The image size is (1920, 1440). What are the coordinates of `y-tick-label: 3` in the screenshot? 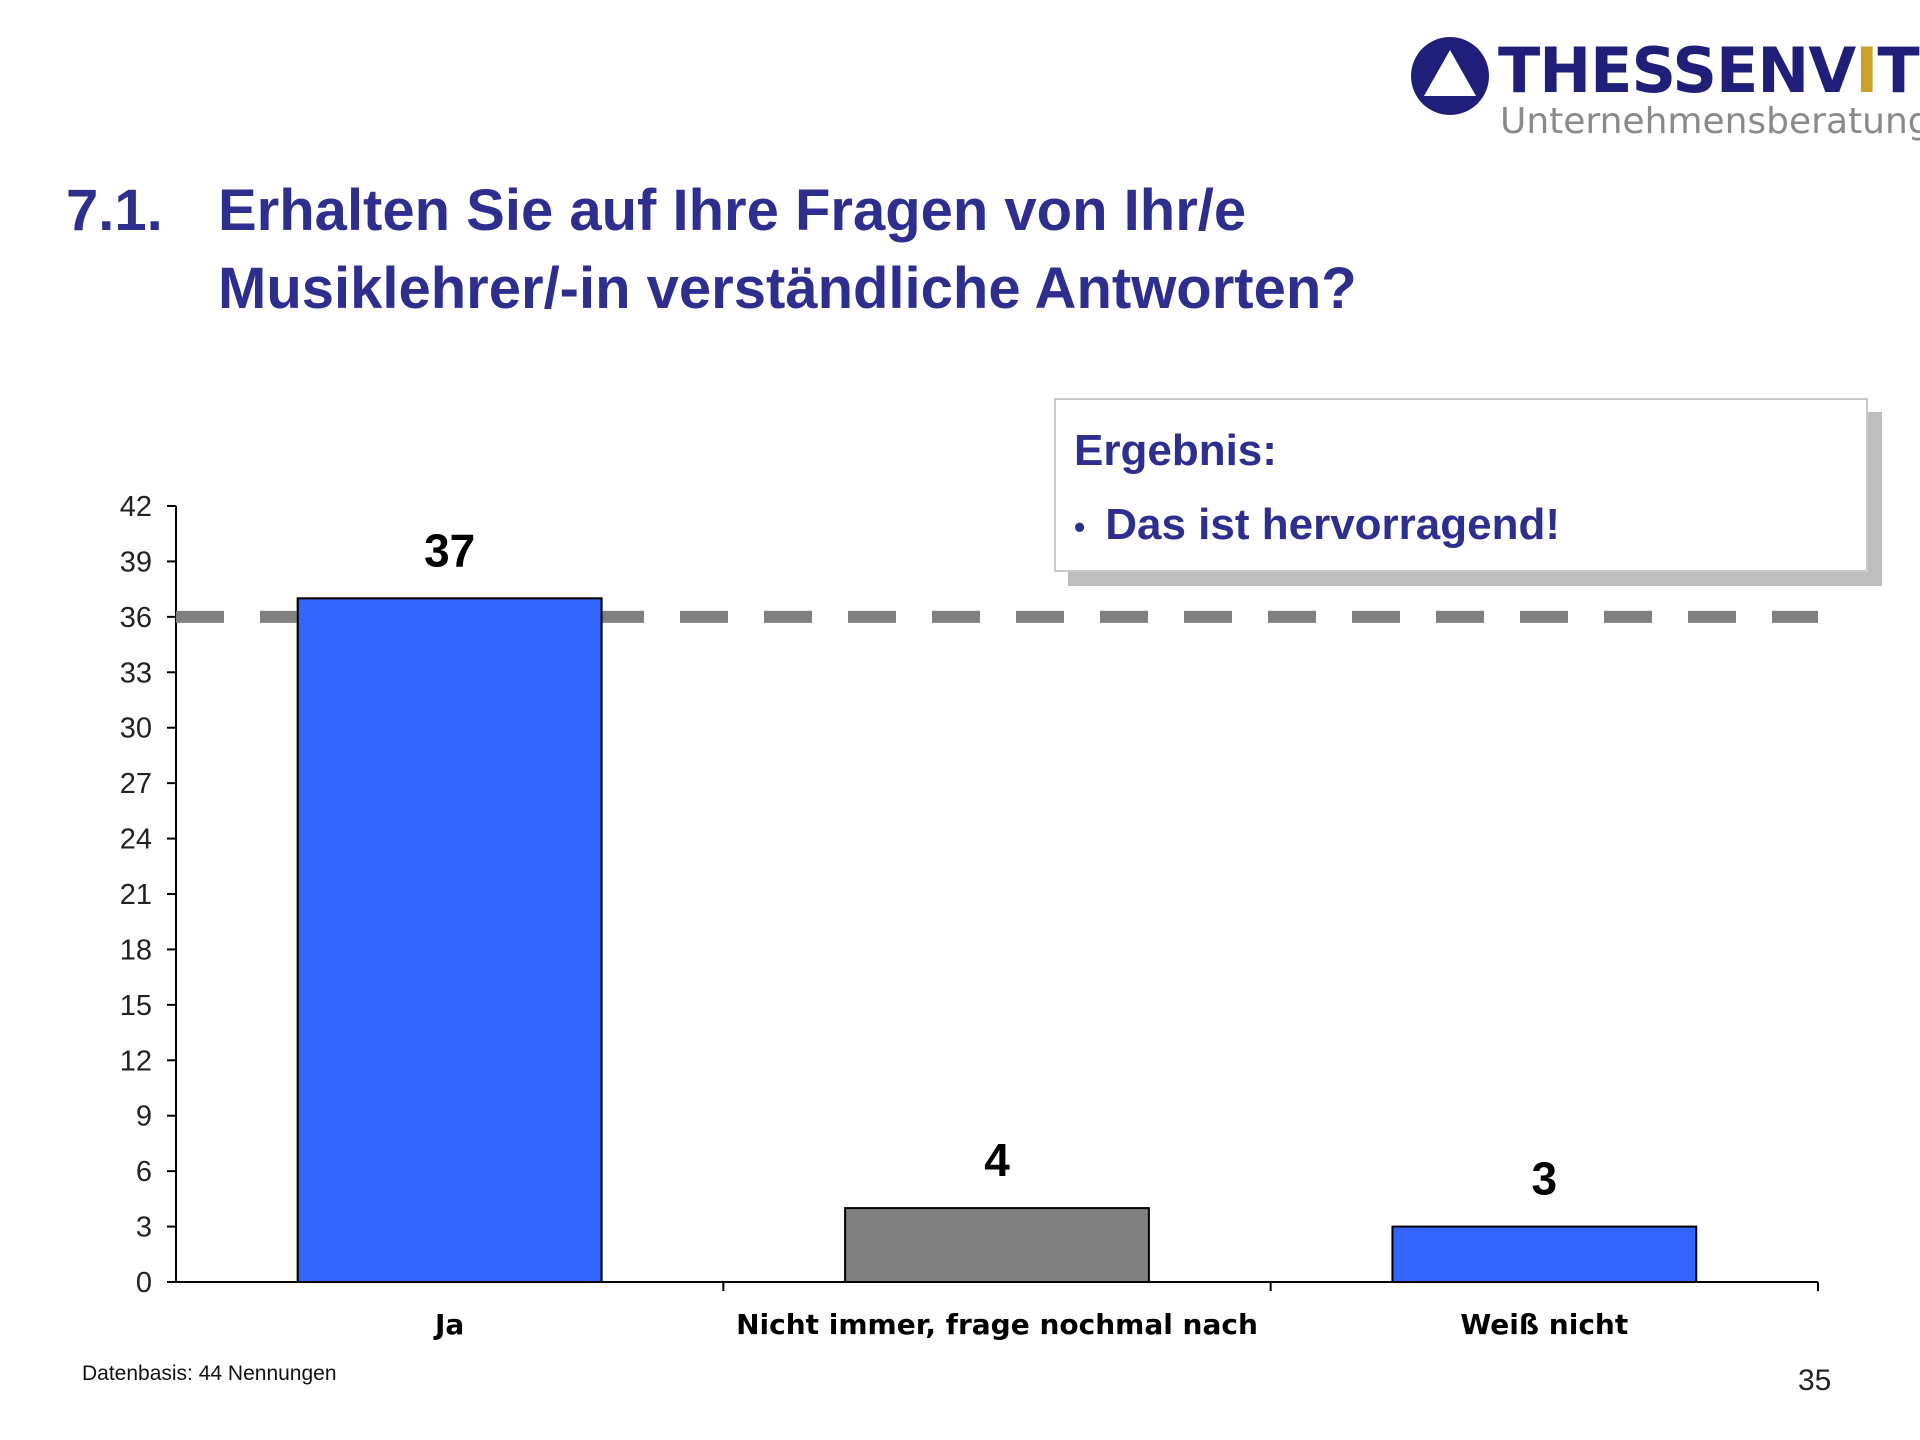 It's located at (144, 1228).